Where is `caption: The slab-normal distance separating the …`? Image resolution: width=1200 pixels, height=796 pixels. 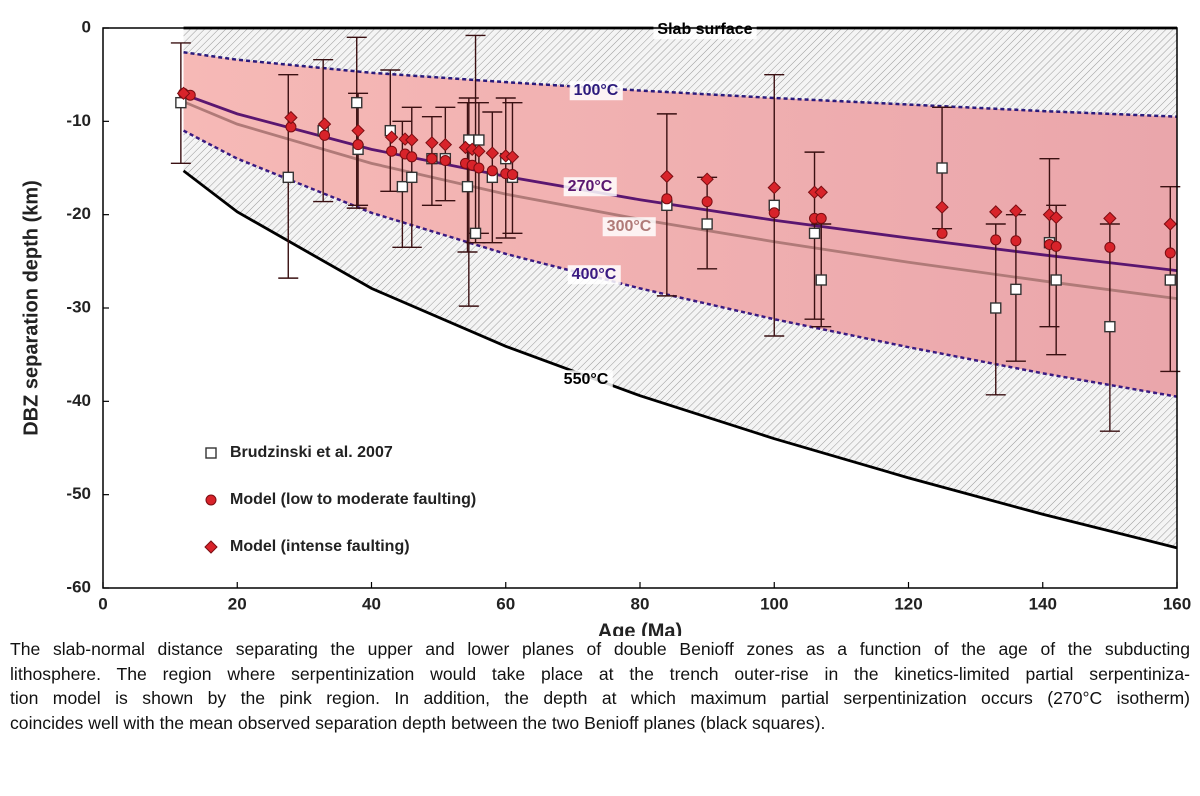 caption: The slab-normal distance separating the … is located at coordinates (600, 686).